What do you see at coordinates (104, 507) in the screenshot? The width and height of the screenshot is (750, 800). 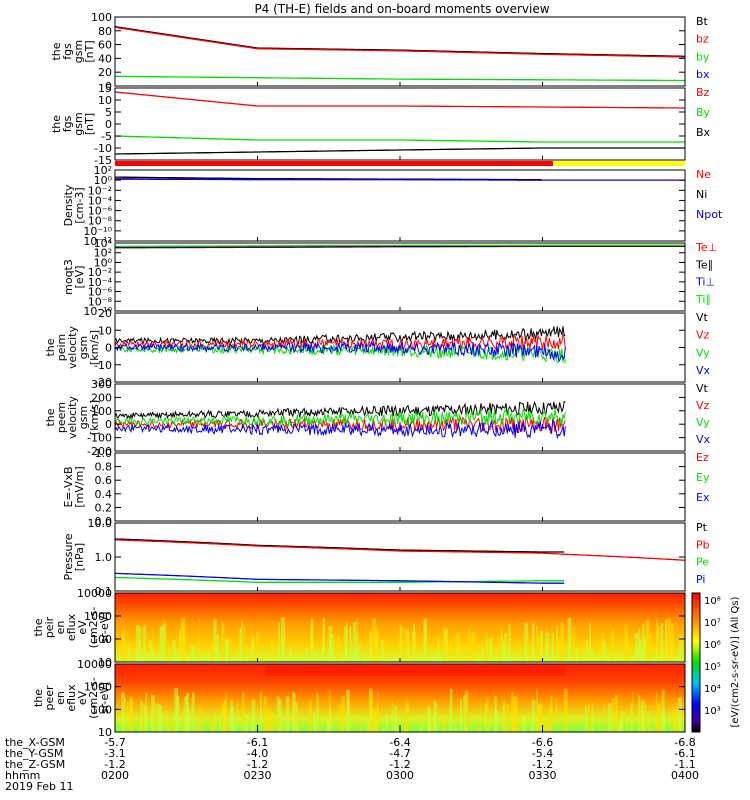 I see `ytick-label: 0.2` at bounding box center [104, 507].